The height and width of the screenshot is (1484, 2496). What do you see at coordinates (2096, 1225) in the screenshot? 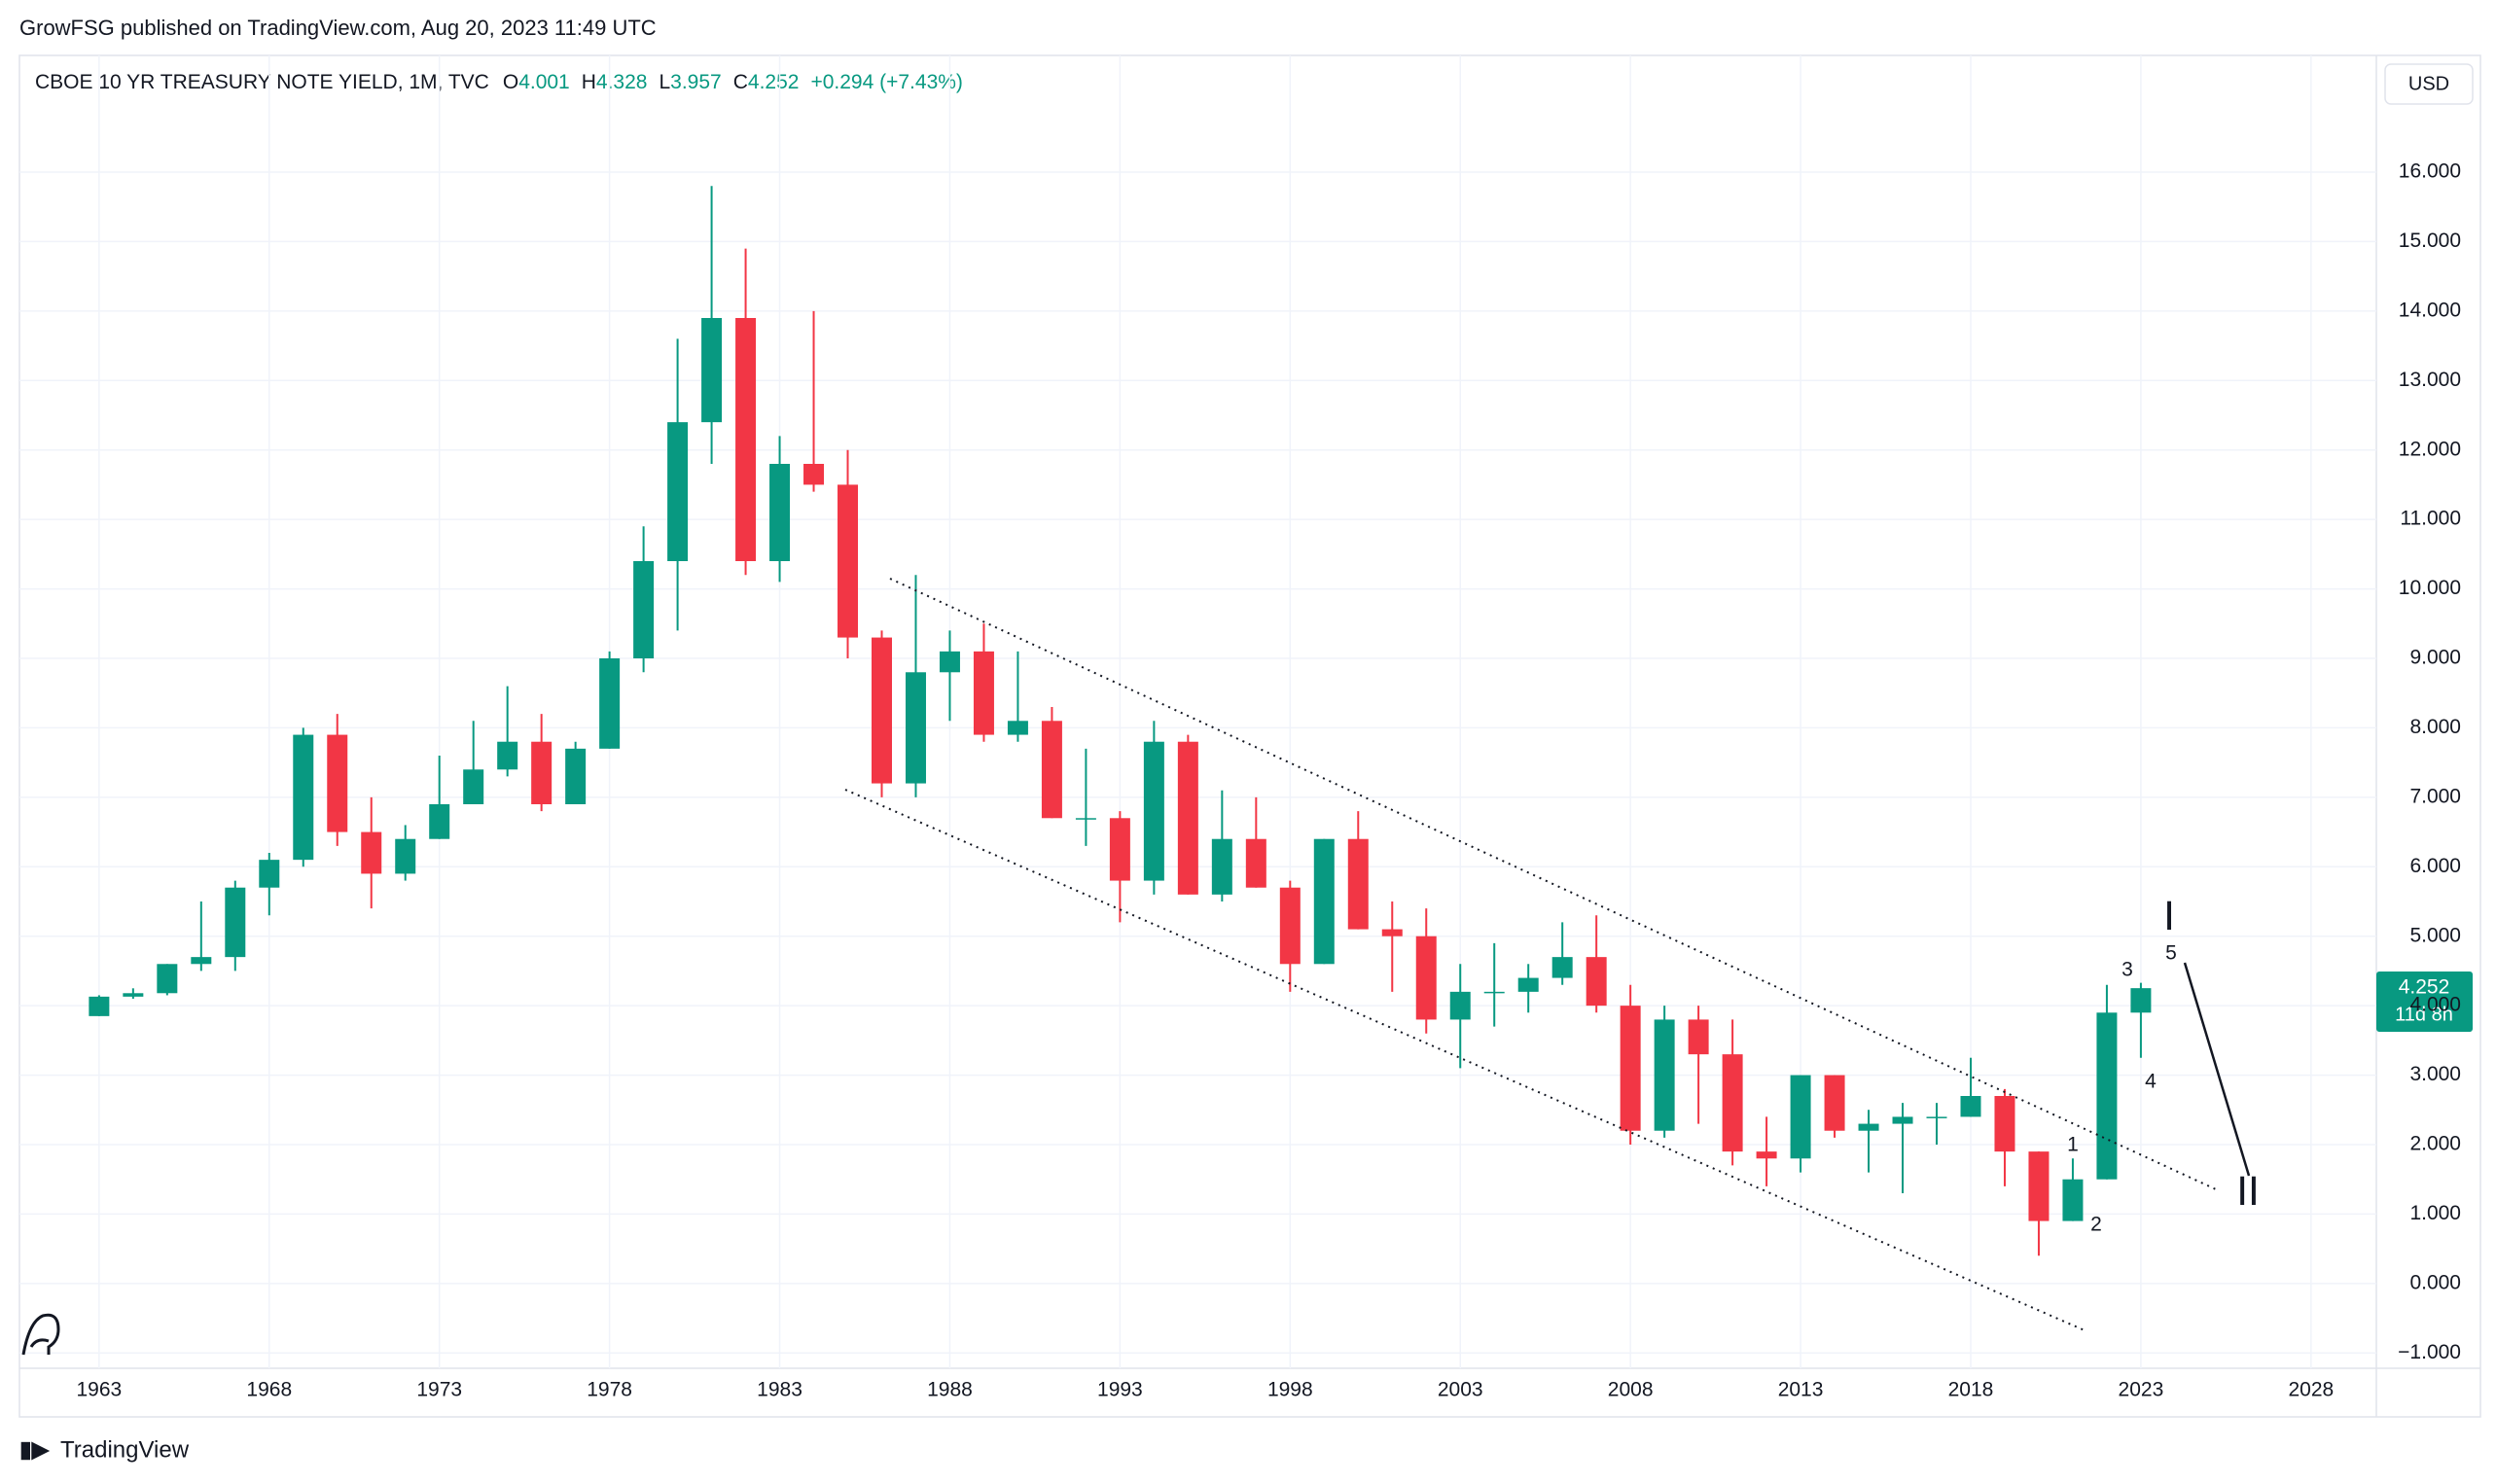
I see `wave-label: 2` at bounding box center [2096, 1225].